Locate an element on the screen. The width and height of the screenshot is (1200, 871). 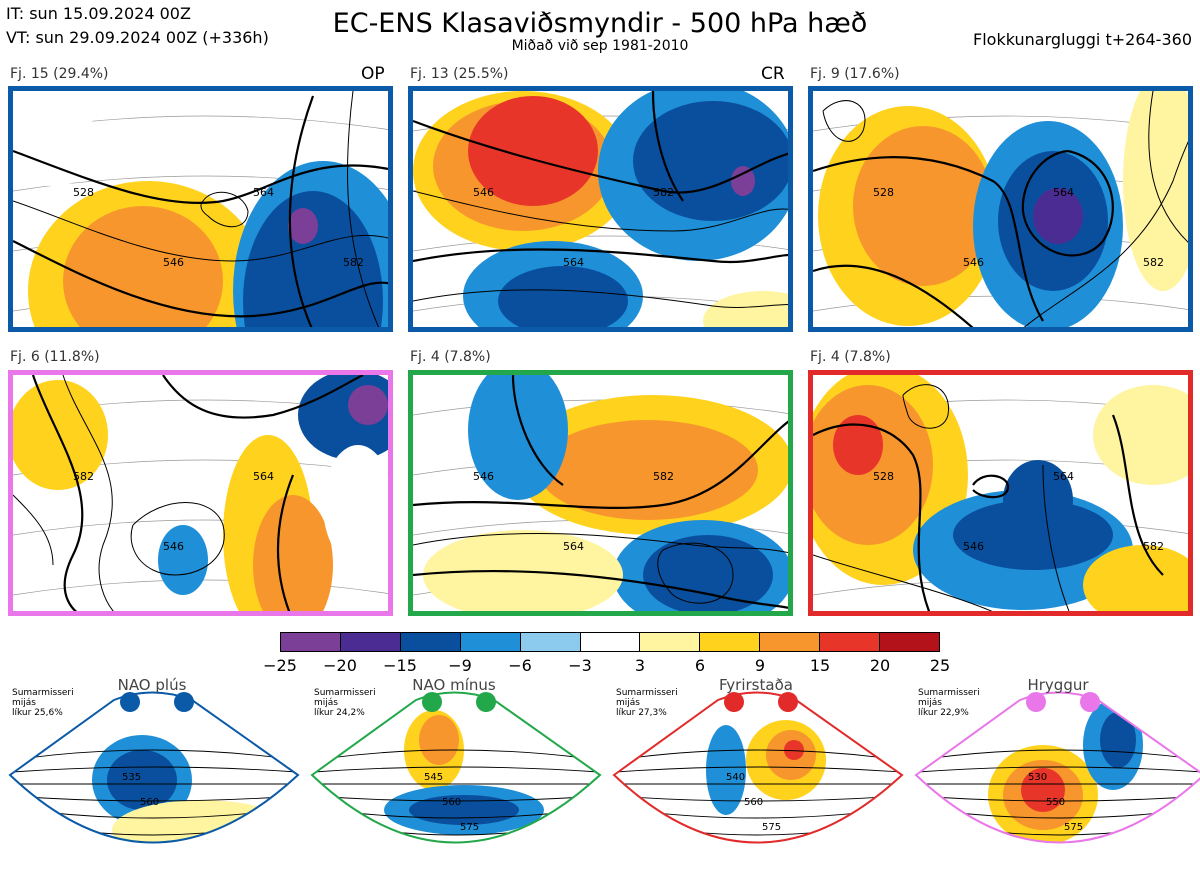
colorbar-tick-label: 20 is located at coordinates (880, 665).